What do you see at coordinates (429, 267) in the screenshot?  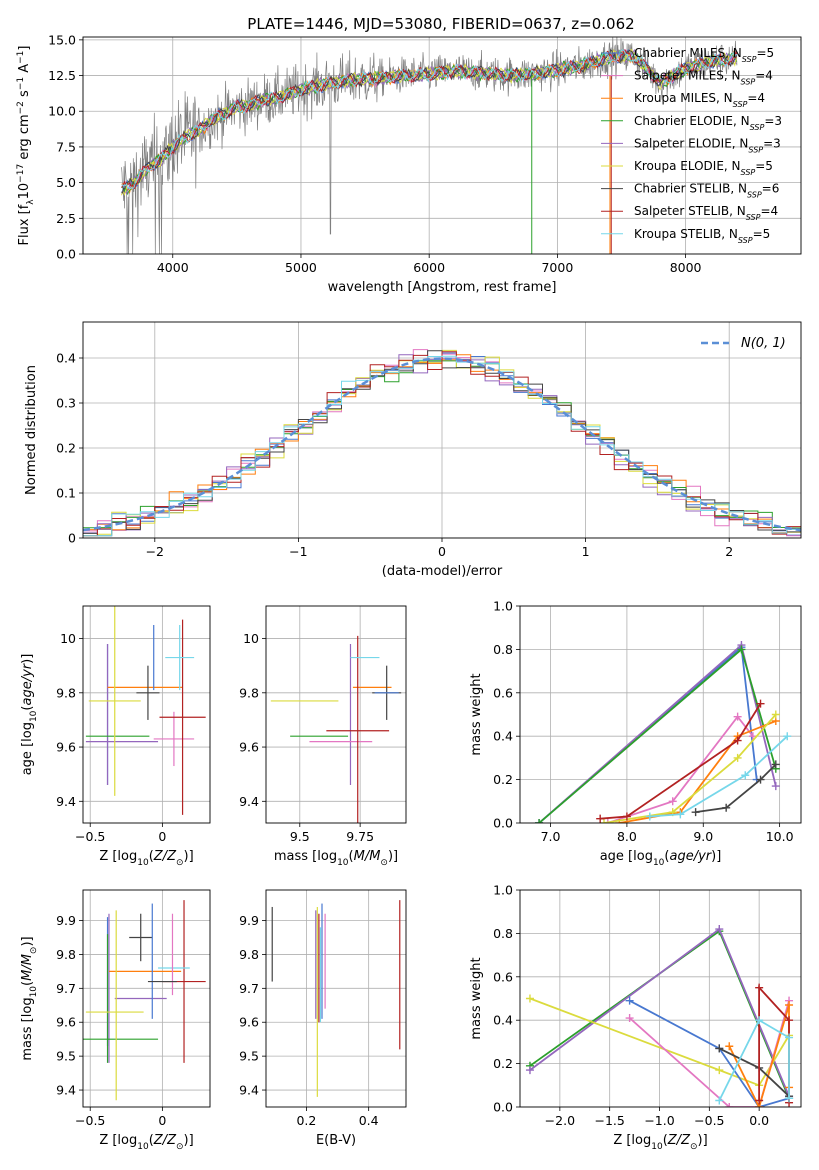 I see `tick-label-x: 6000` at bounding box center [429, 267].